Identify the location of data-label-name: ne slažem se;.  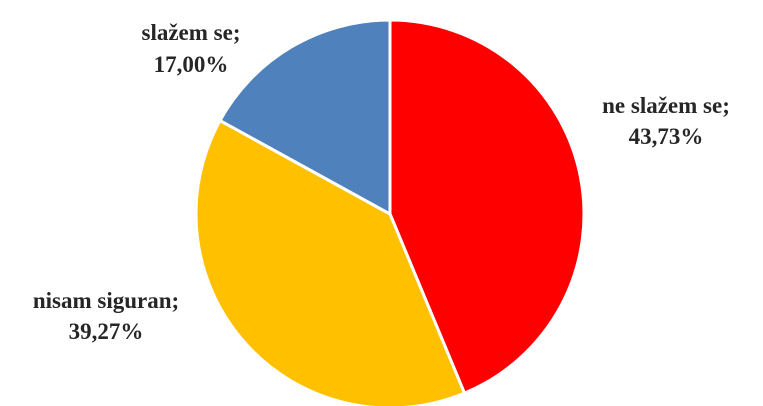
(666, 105).